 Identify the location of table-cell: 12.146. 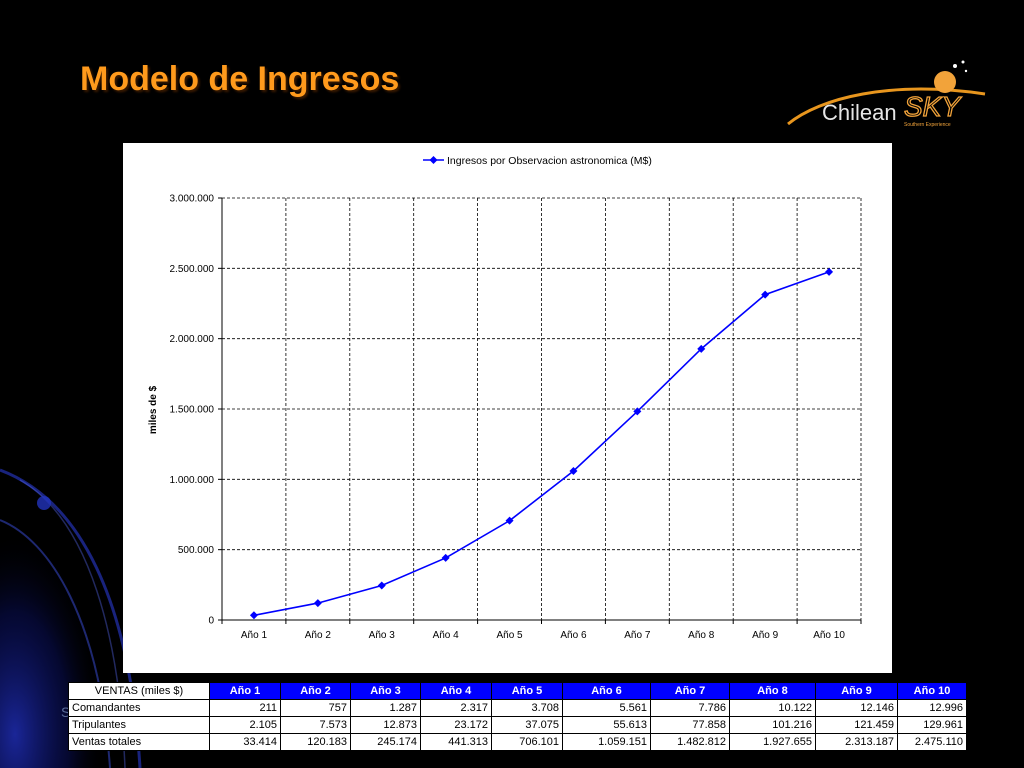
(856, 708).